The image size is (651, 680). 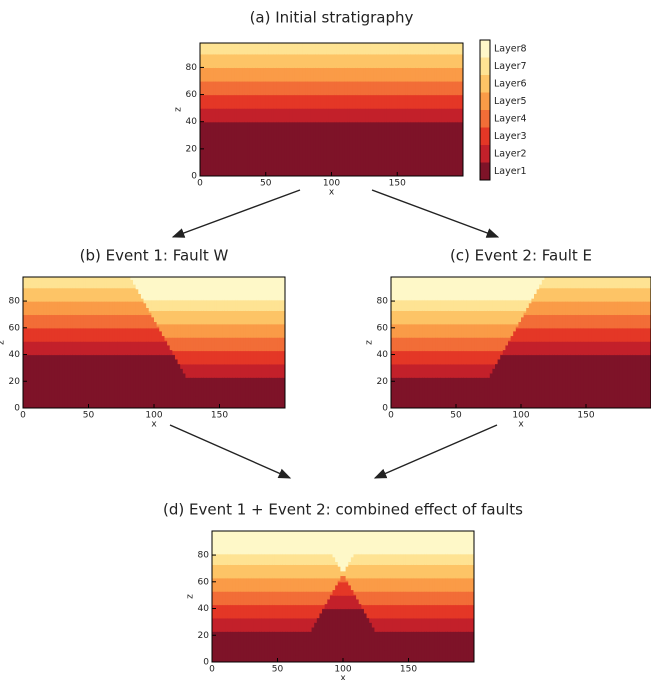 I want to click on panel-title: (c) Event 2: Fault E, so click(x=521, y=256).